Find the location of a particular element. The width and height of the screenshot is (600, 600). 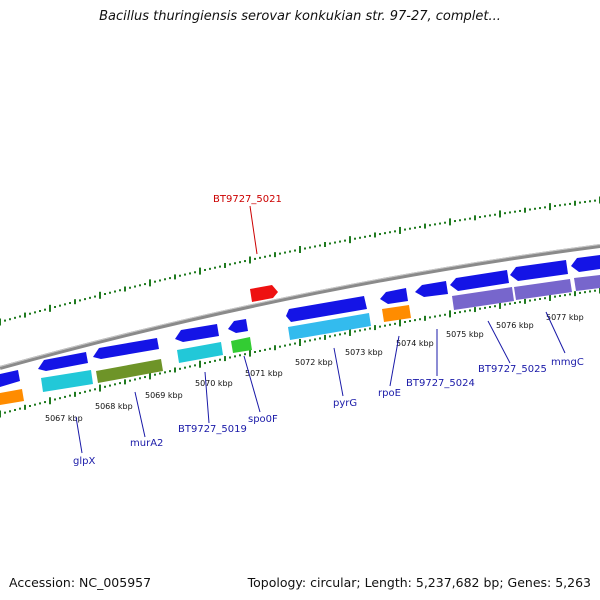

gene-label-glpx: glpX is located at coordinates (84, 461).